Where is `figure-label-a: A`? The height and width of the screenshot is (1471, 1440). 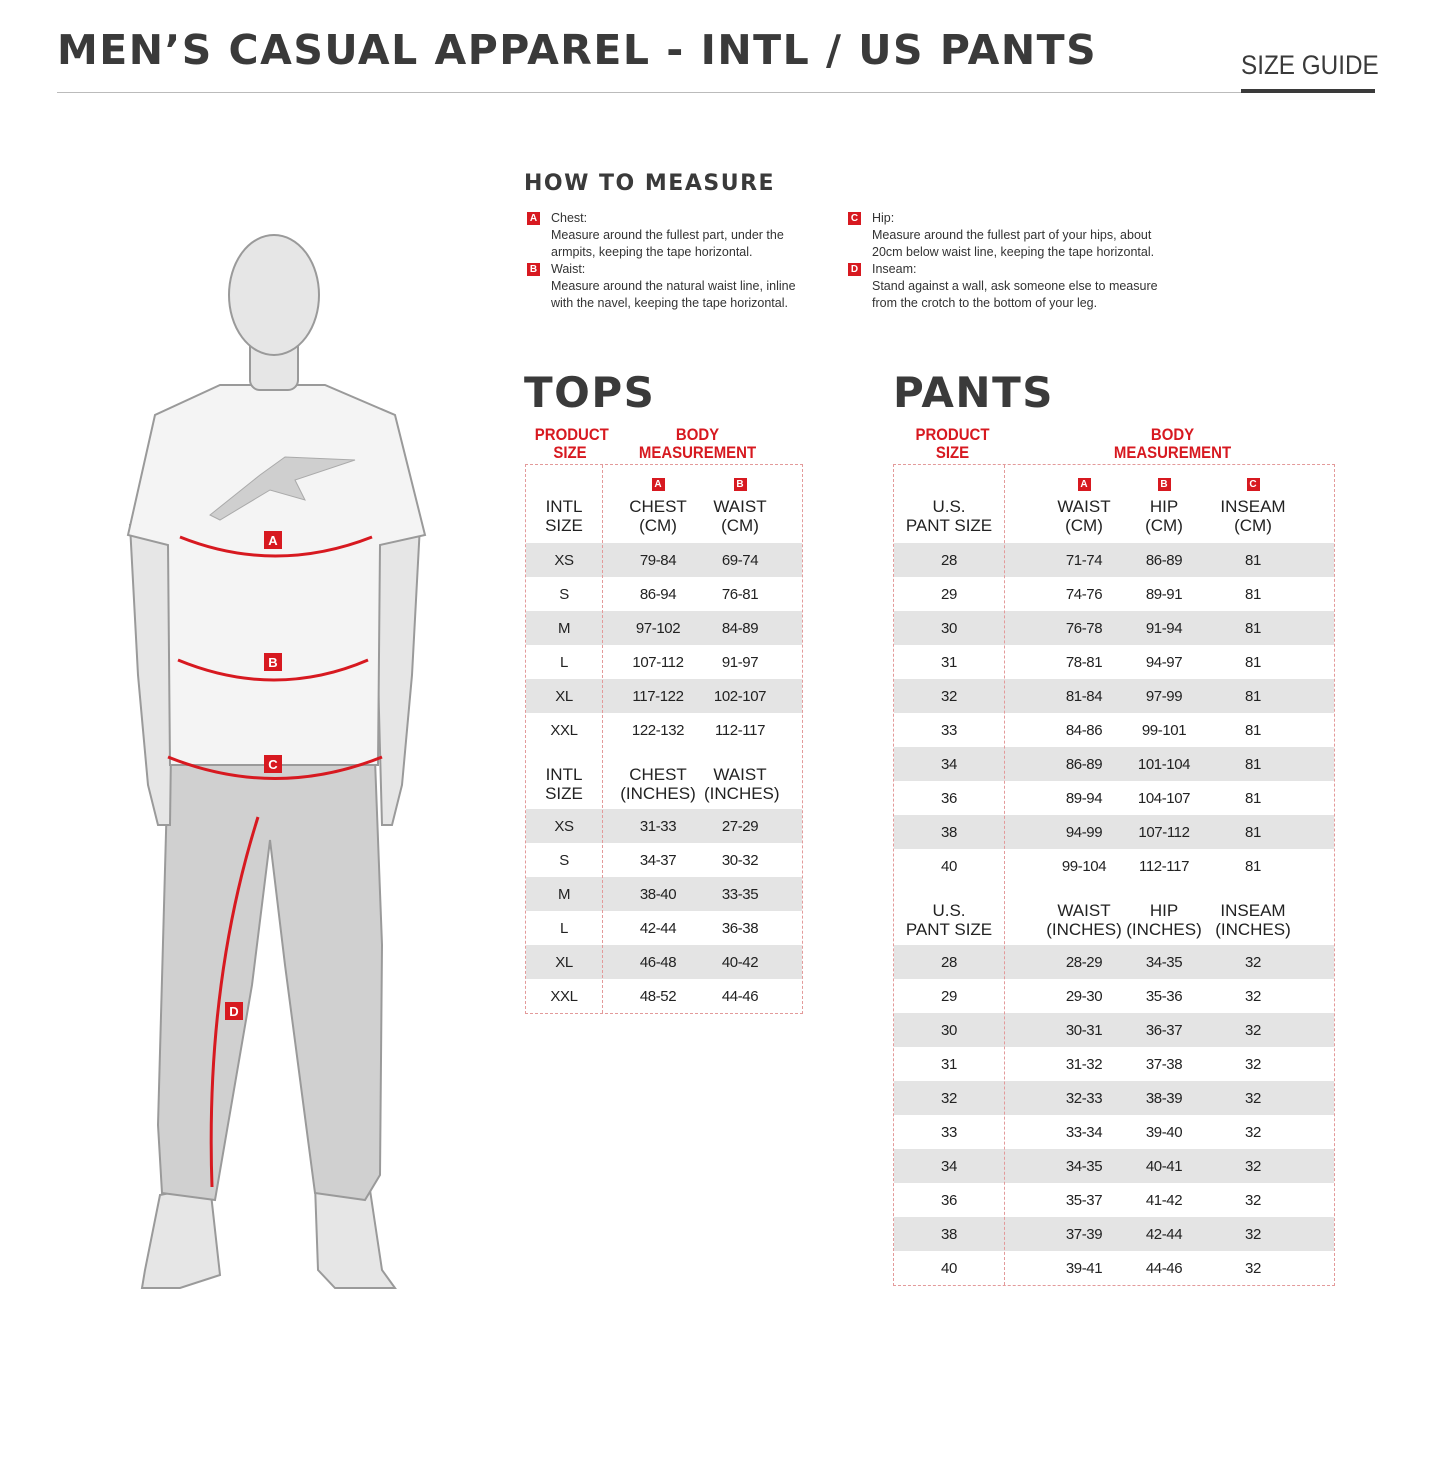
figure-label-a: A is located at coordinates (273, 540).